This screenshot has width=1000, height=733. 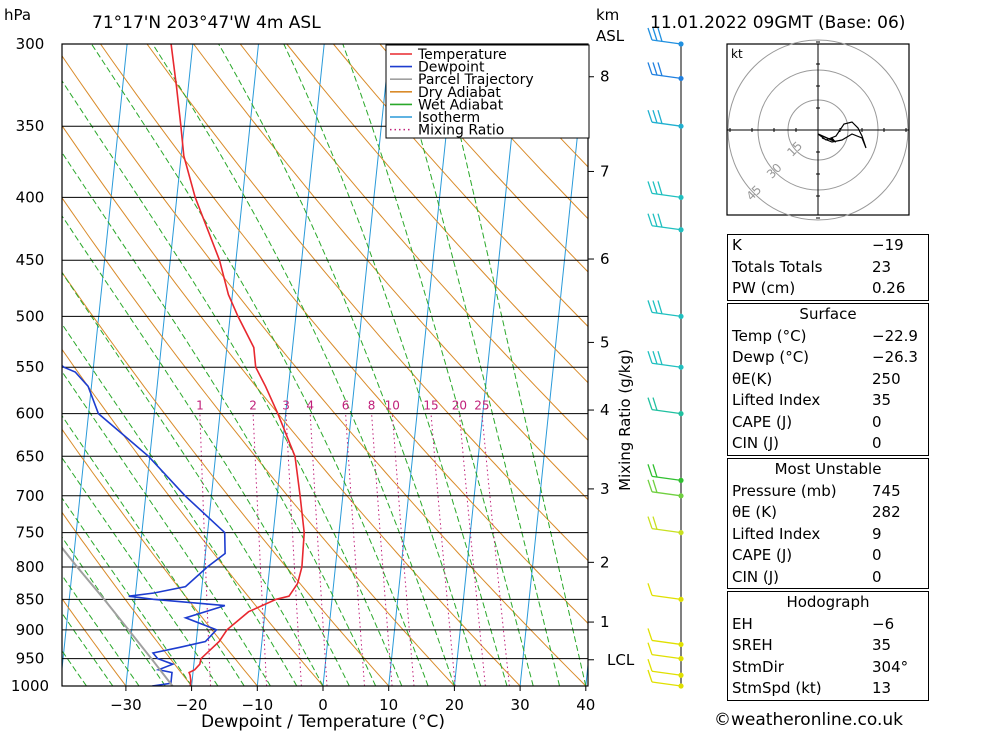 I want to click on pressure-tick-label: 650, so click(x=30, y=456).